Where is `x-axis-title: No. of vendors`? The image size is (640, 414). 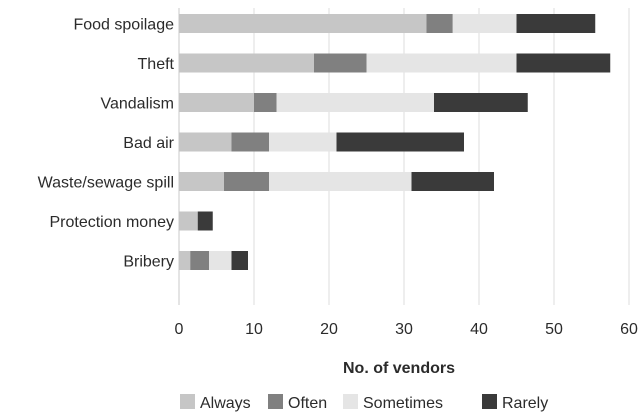
x-axis-title: No. of vendors is located at coordinates (399, 368).